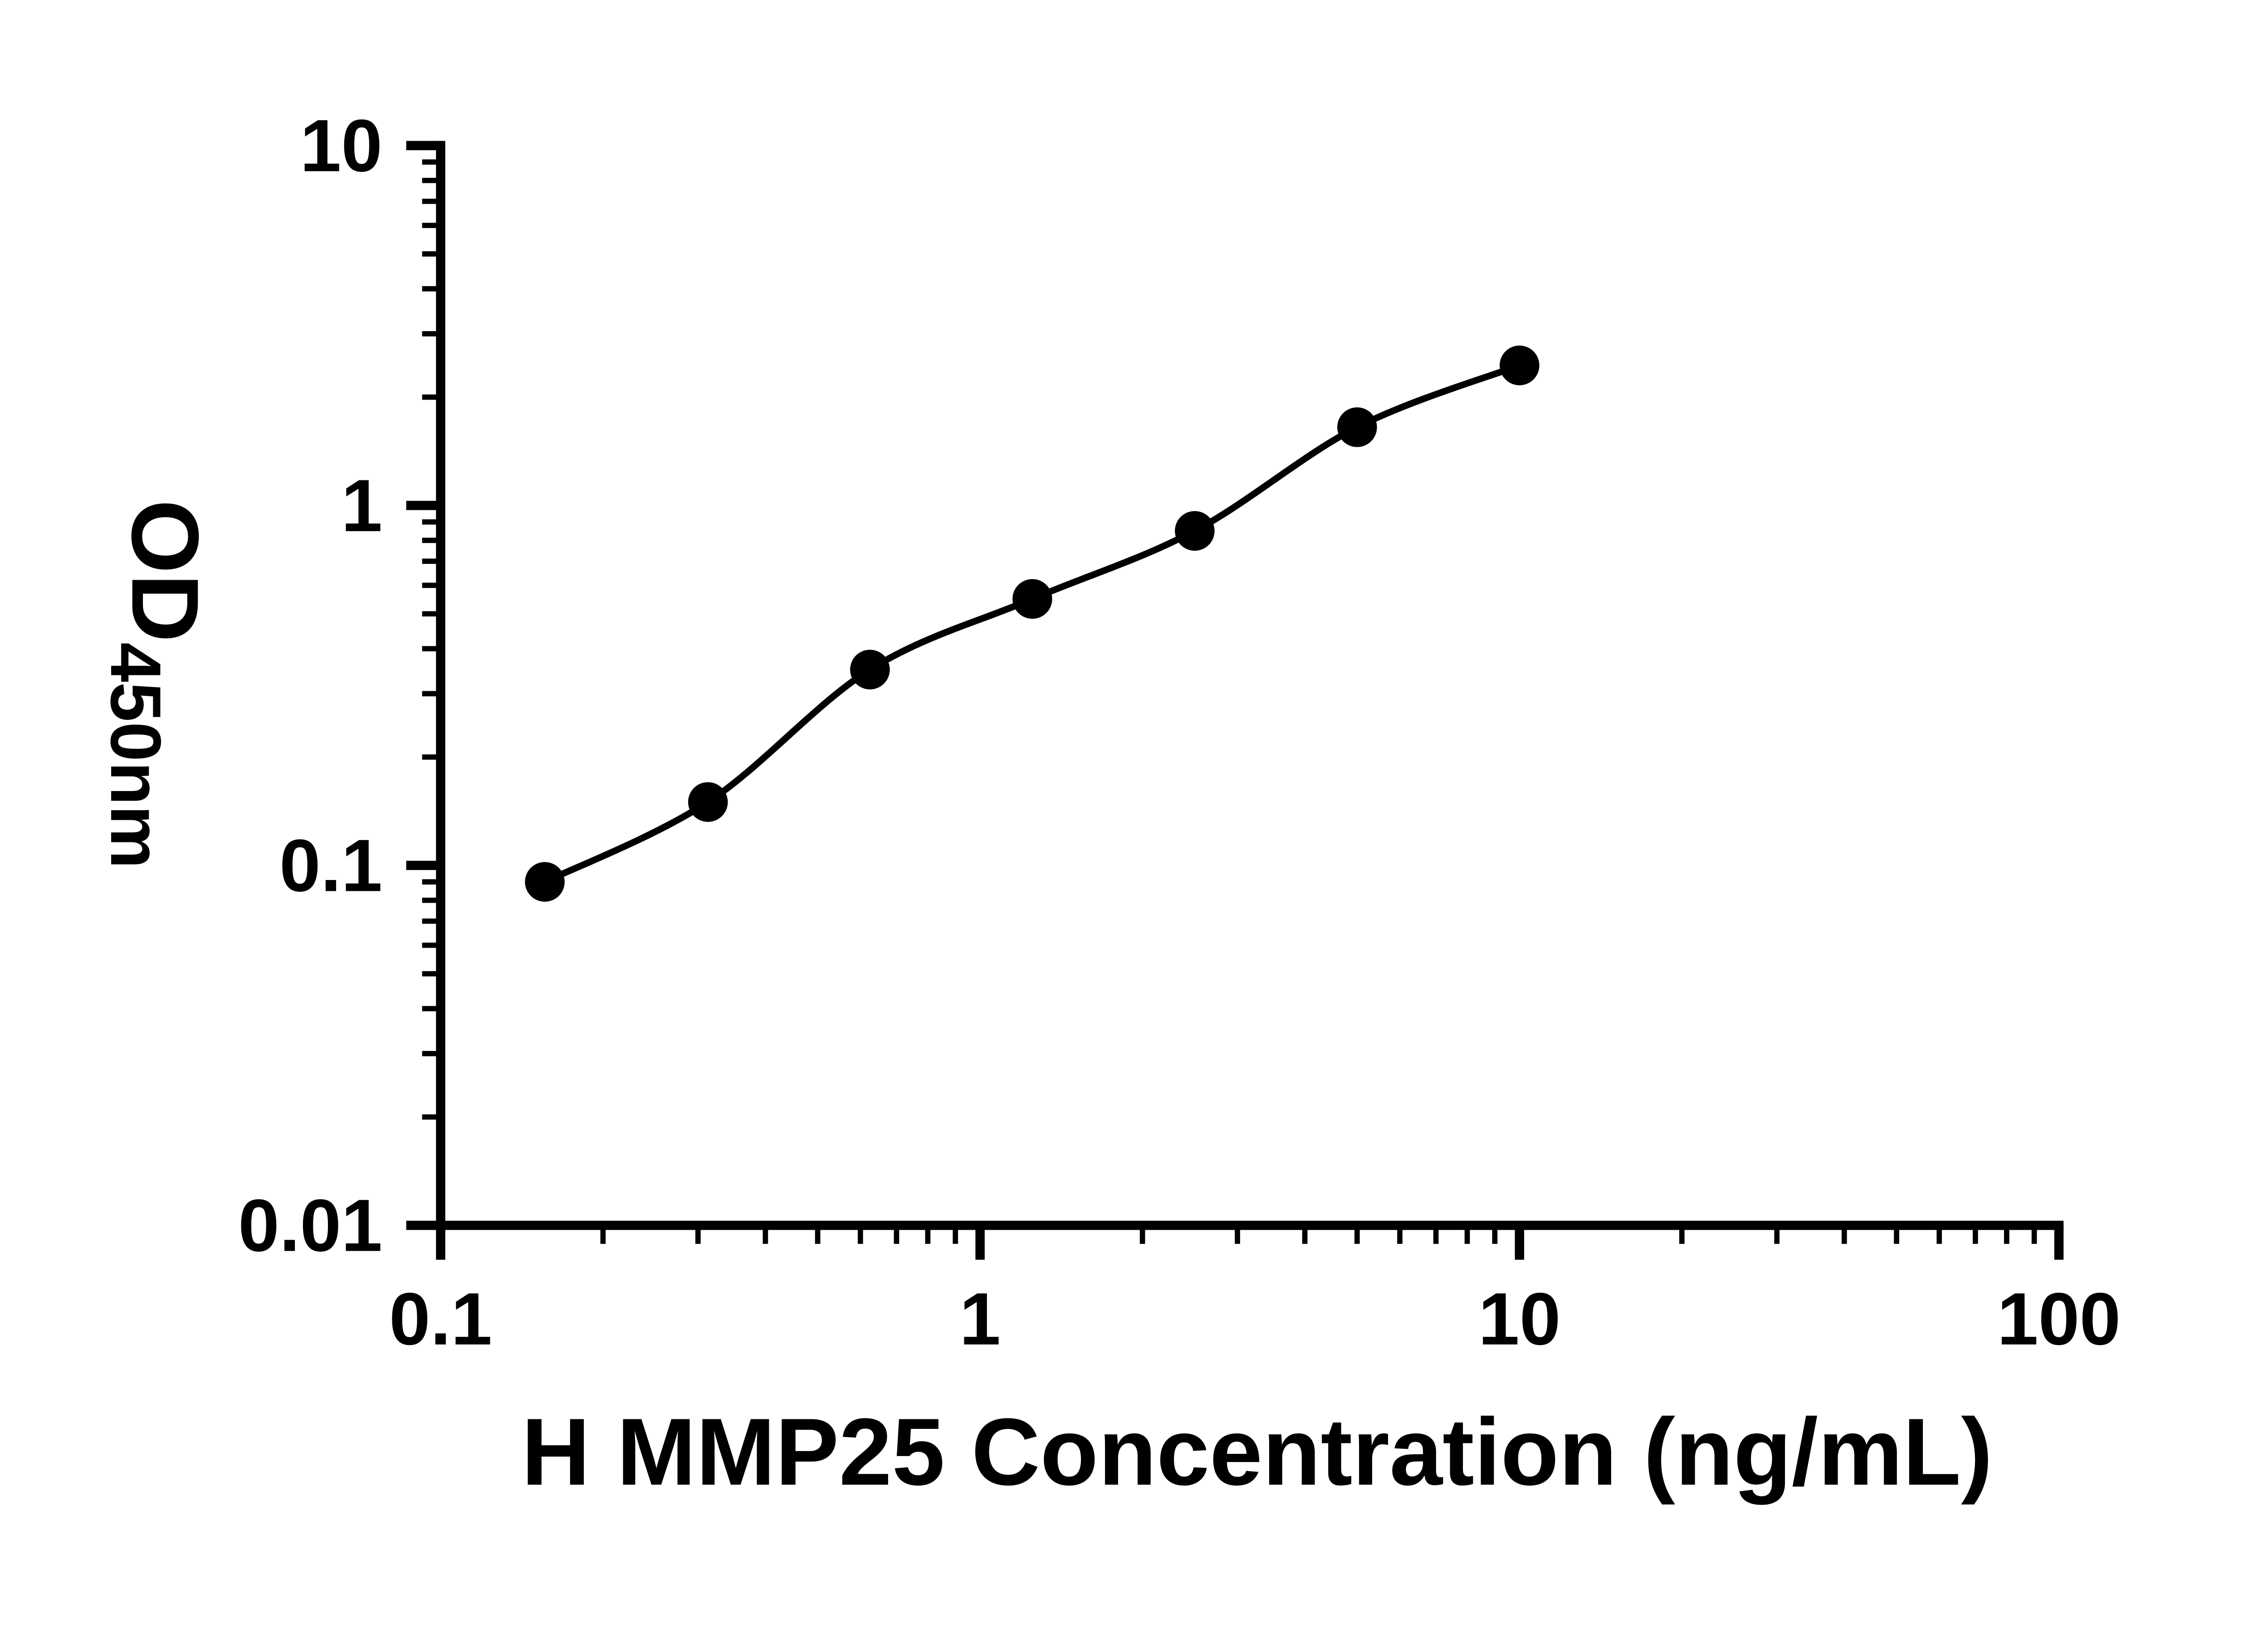 Image resolution: width=2268 pixels, height=1633 pixels. What do you see at coordinates (136, 755) in the screenshot?
I see `y-axis-title-sub: 450nm` at bounding box center [136, 755].